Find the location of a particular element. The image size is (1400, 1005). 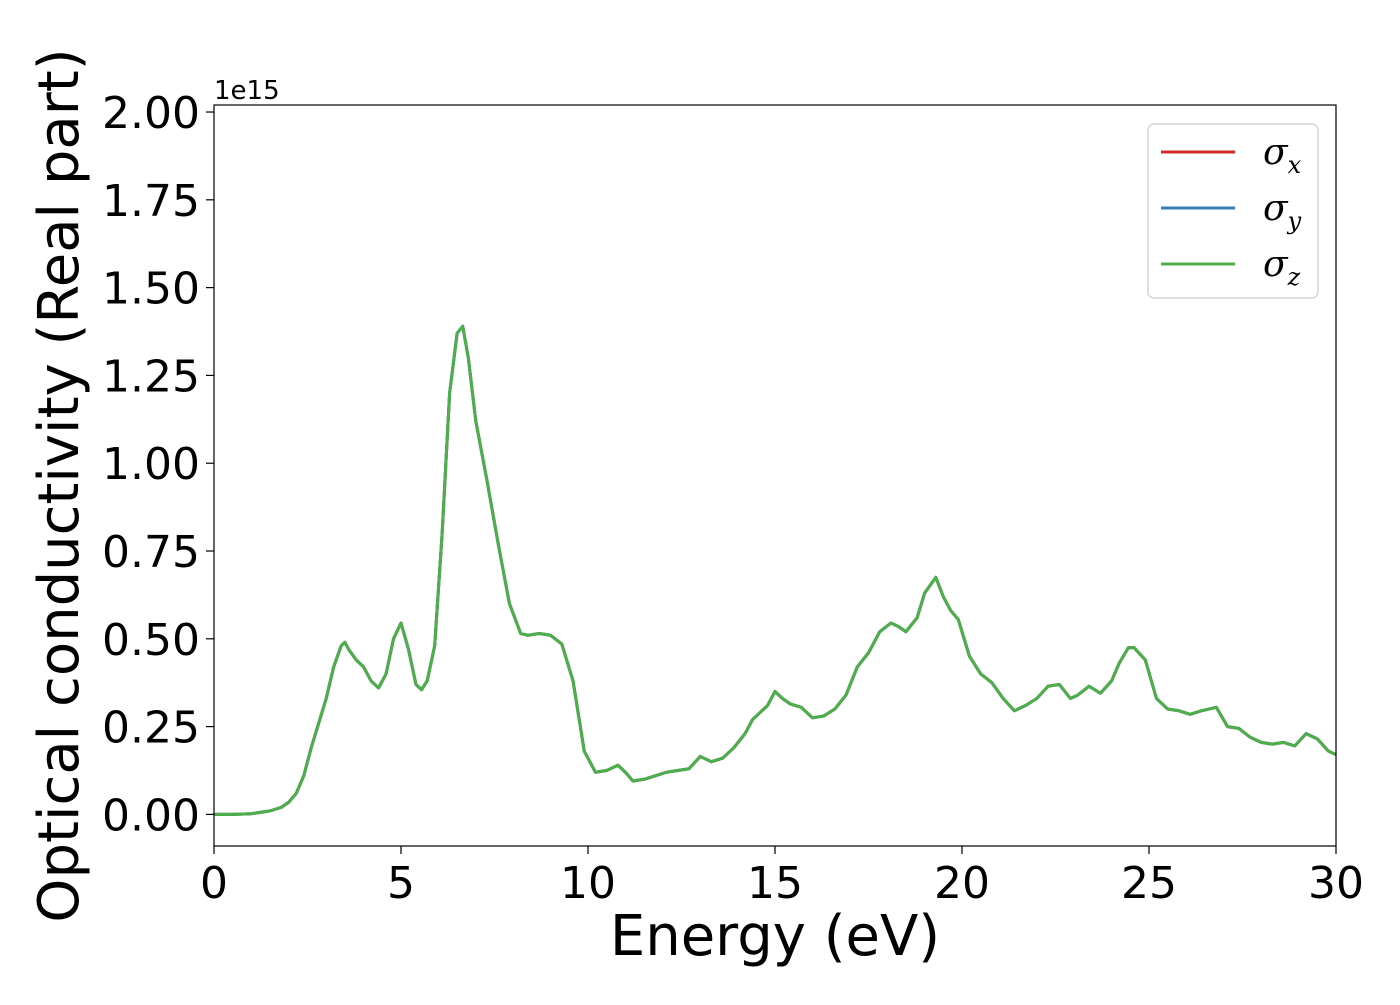

legend-label-sigma-x: σx is located at coordinates (1282, 155).